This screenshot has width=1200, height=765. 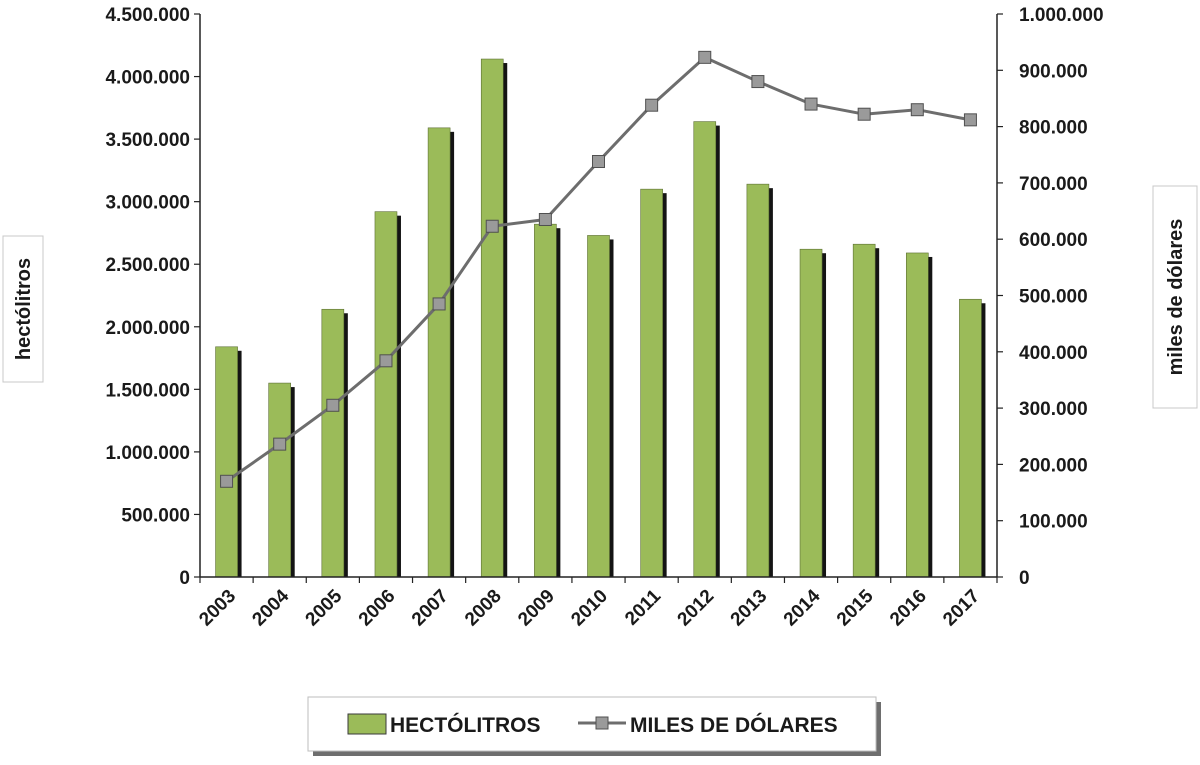 I want to click on line-point-2008, so click(x=492, y=226).